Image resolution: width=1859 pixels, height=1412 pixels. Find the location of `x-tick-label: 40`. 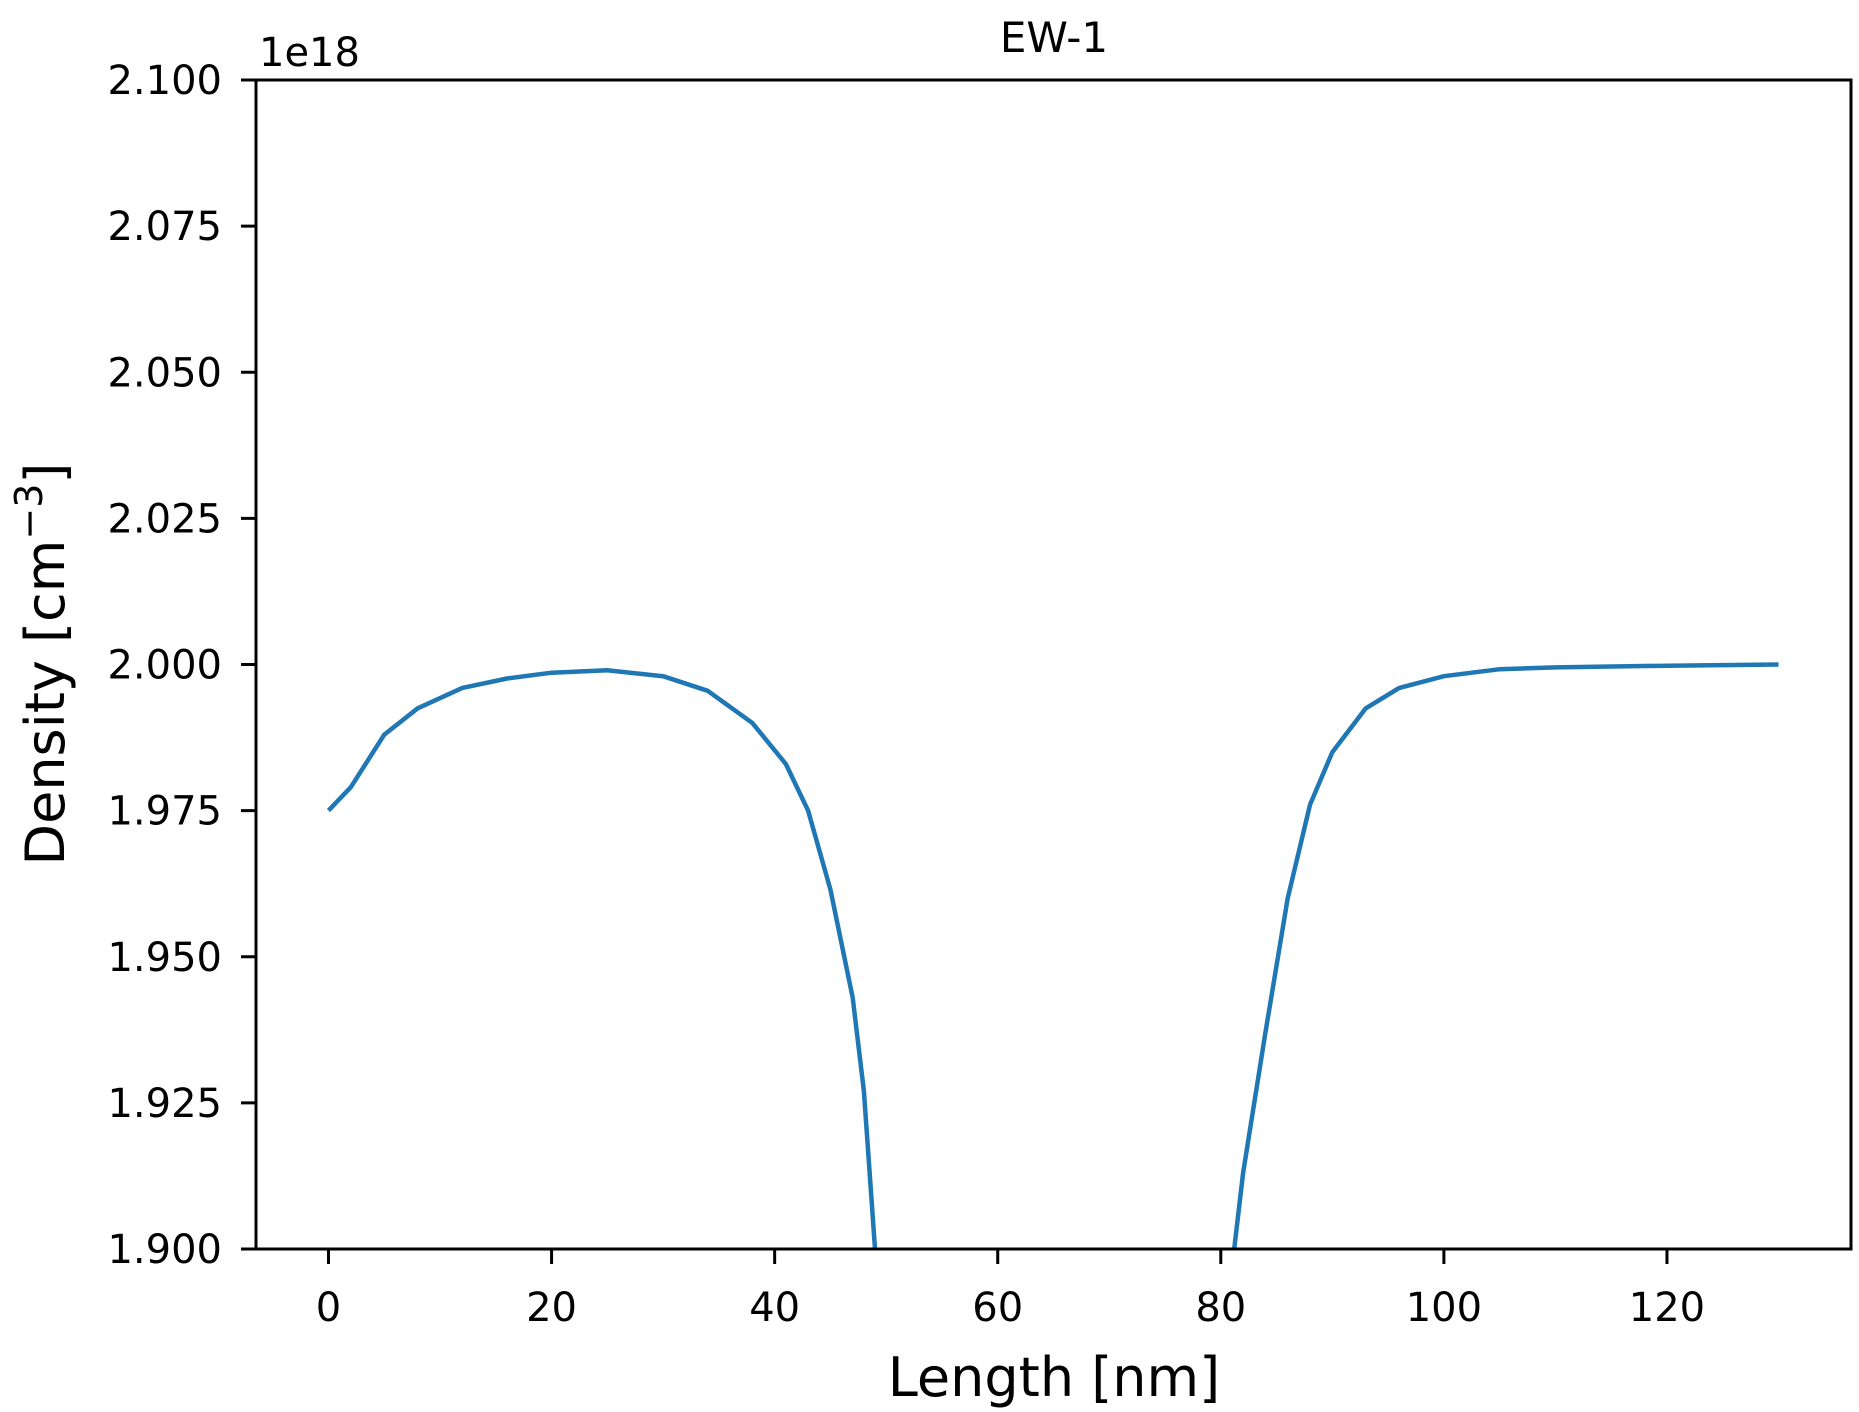

x-tick-label: 40 is located at coordinates (774, 1308).